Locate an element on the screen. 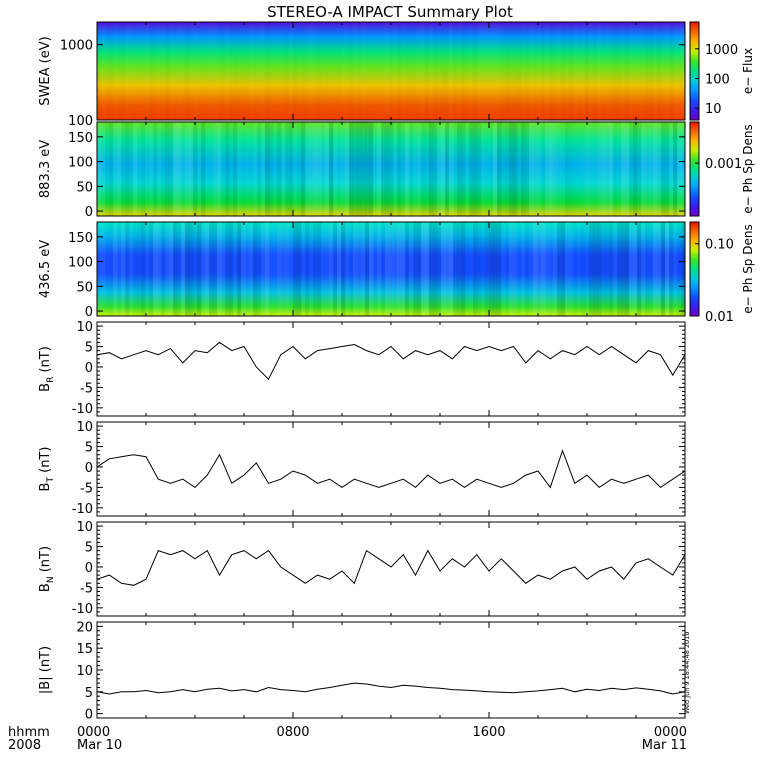  y-axis-label-subscript: T is located at coordinates (51, 480).